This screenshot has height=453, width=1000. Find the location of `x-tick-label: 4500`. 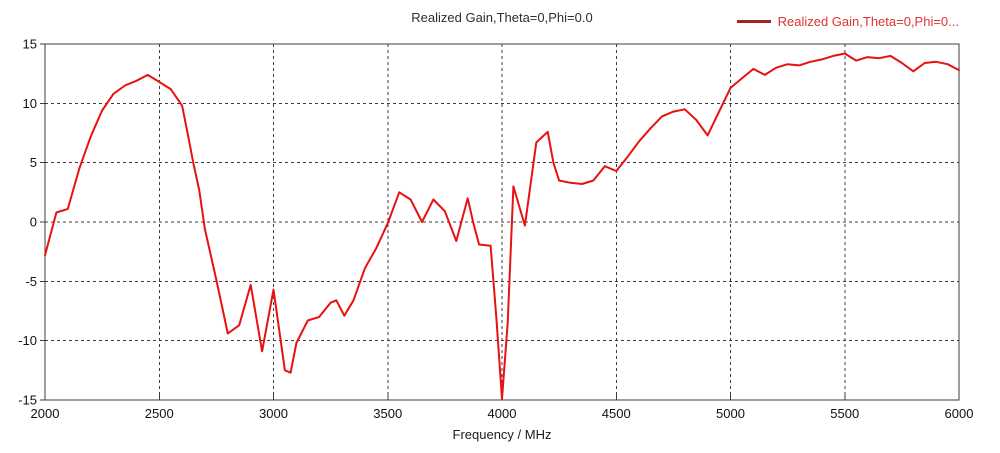

x-tick-label: 4500 is located at coordinates (616, 413).